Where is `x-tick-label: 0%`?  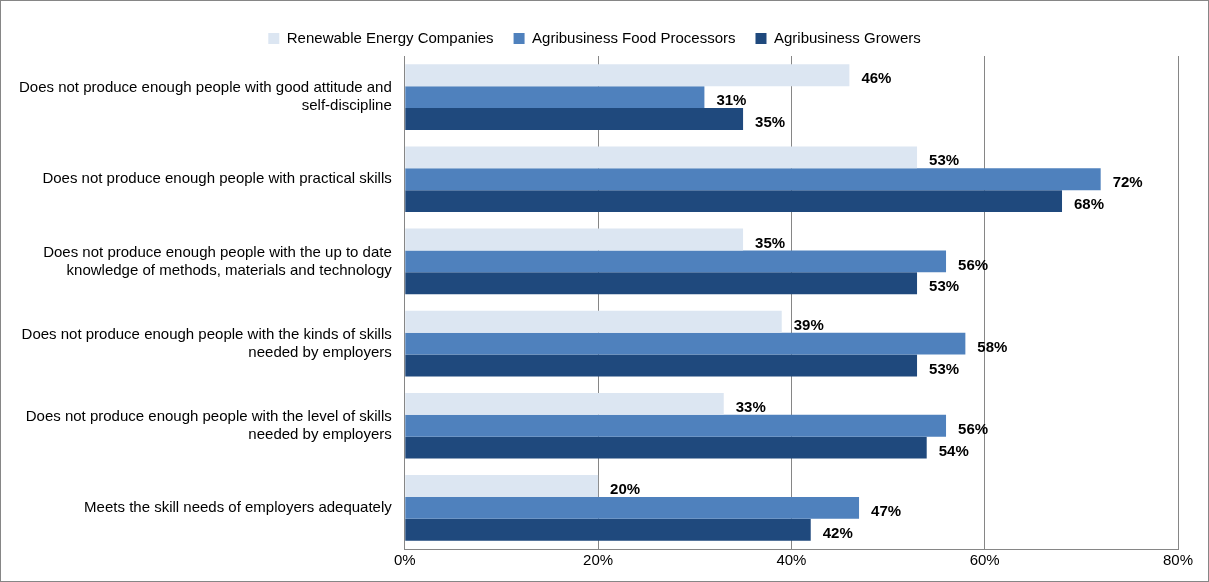
x-tick-label: 0% is located at coordinates (404, 560).